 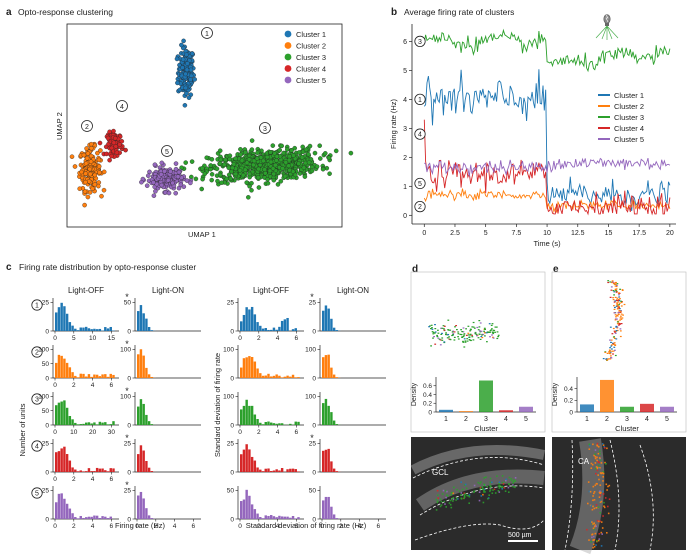 I want to click on panel-b-ytick-label: 1, so click(x=405, y=187).